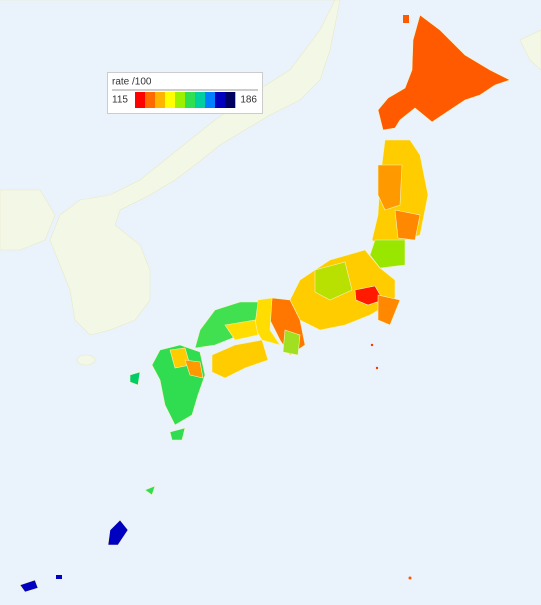 This screenshot has width=541, height=605. Describe the element at coordinates (333, 281) in the screenshot. I see `nagano` at that location.